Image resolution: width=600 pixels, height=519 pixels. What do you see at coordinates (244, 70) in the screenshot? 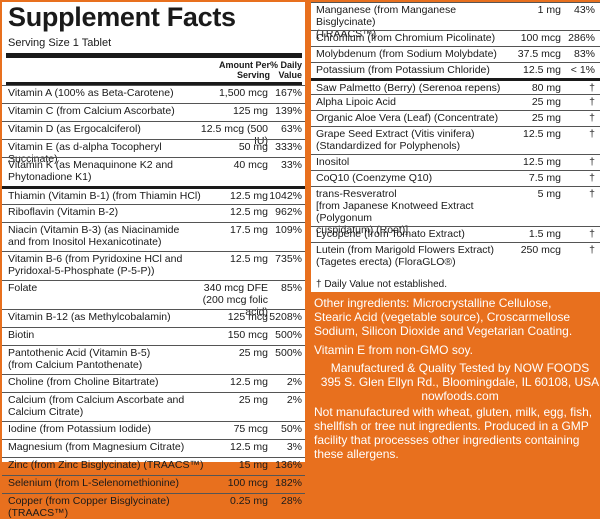
I see `amount-header: Amount Per Serving` at bounding box center [244, 70].